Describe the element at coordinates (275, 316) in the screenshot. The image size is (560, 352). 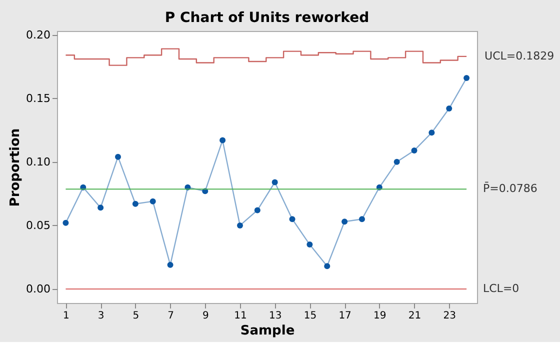
I see `x-tick-label: 13` at that location.